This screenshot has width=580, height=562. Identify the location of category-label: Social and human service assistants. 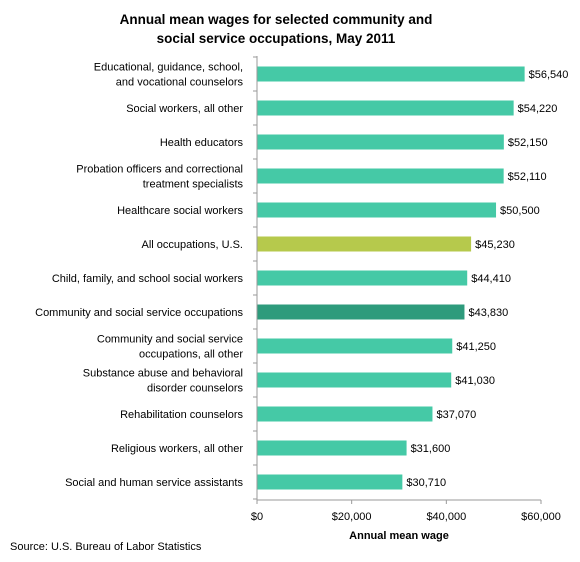
(154, 483).